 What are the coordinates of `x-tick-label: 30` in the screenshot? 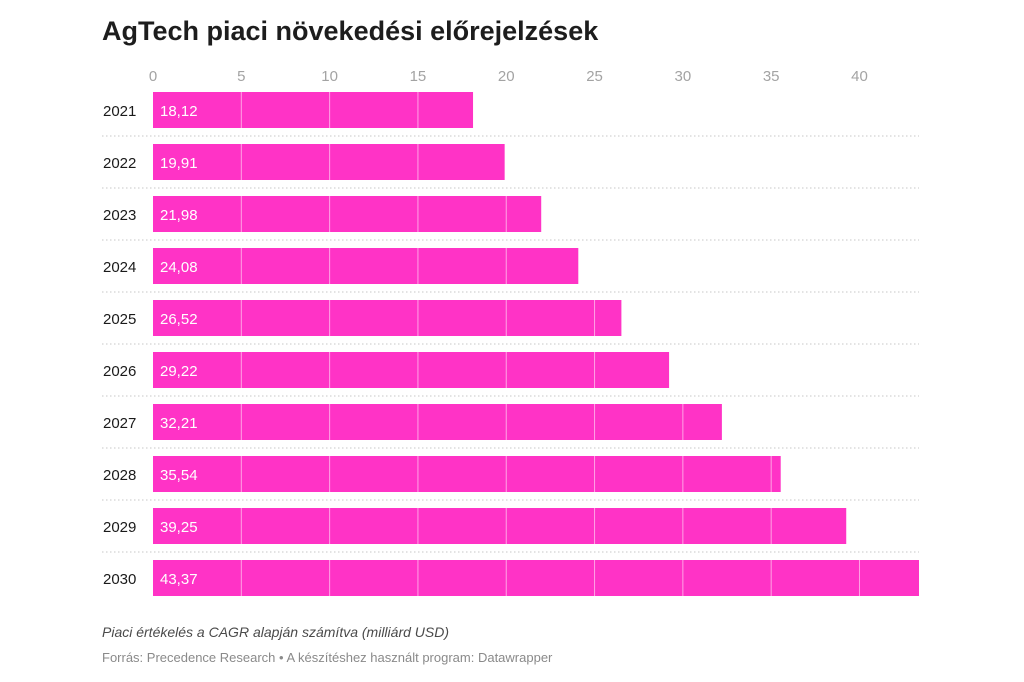 It's located at (683, 76).